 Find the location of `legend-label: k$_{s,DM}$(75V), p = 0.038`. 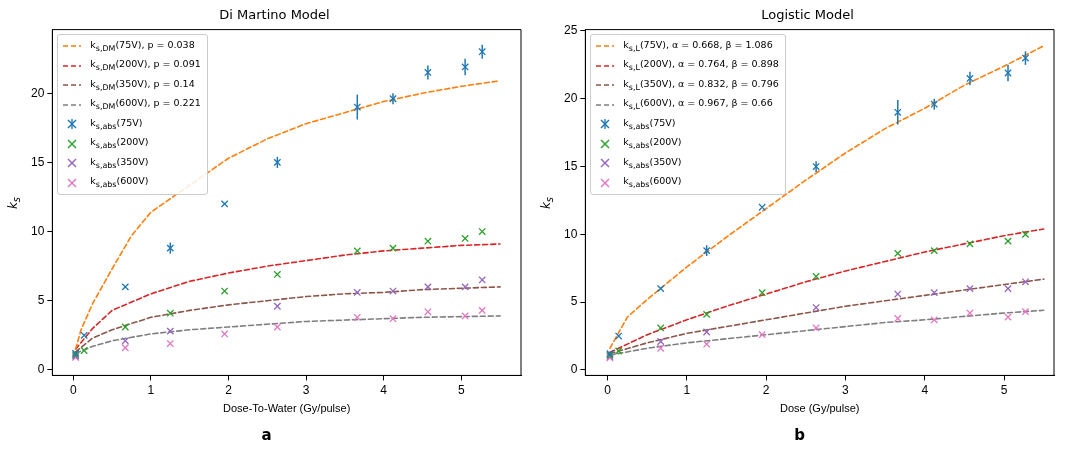

legend-label: k$_{s,DM}$(75V), p = 0.038 is located at coordinates (142, 46).